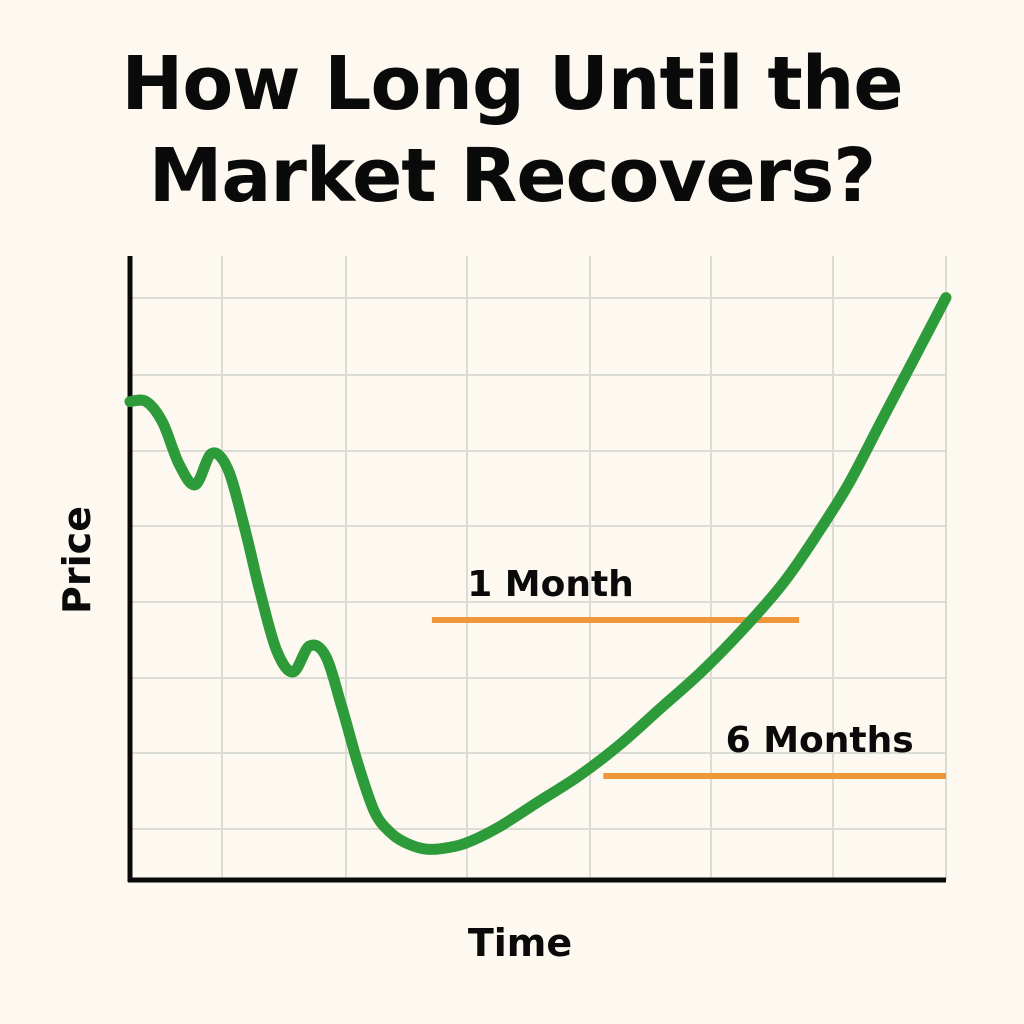 This screenshot has height=1024, width=1024. What do you see at coordinates (77, 560) in the screenshot?
I see `y-axis-label: Price` at bounding box center [77, 560].